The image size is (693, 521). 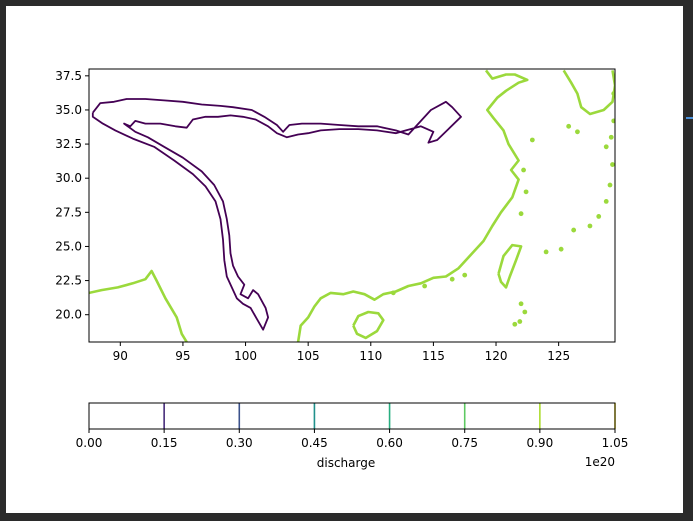 I want to click on colorbar-tick-label-0.75: 0.75, so click(x=464, y=443).